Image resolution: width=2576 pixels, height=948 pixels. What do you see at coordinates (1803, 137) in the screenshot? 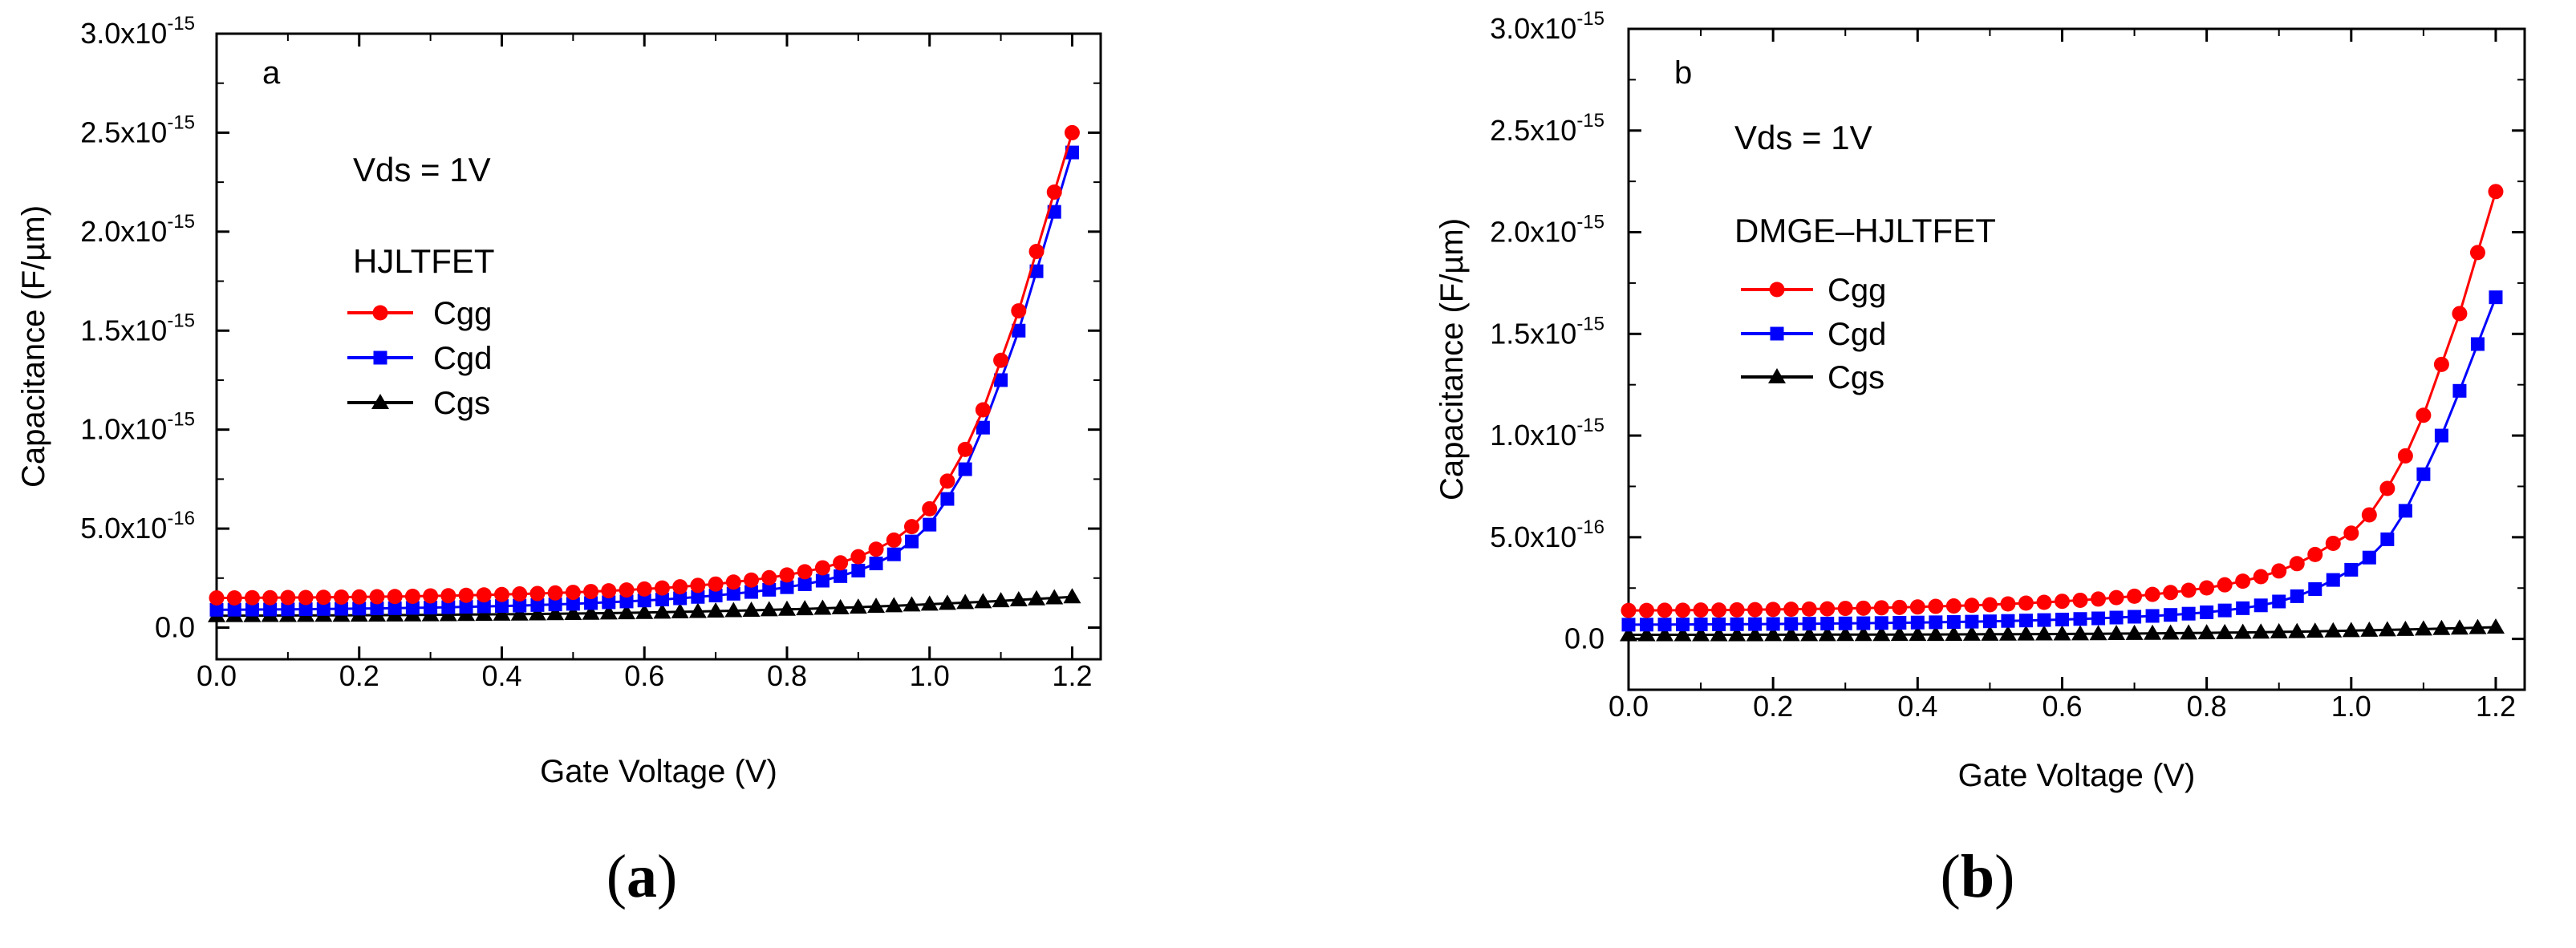
I see `chart-b-annotation: Vds = 1V` at bounding box center [1803, 137].